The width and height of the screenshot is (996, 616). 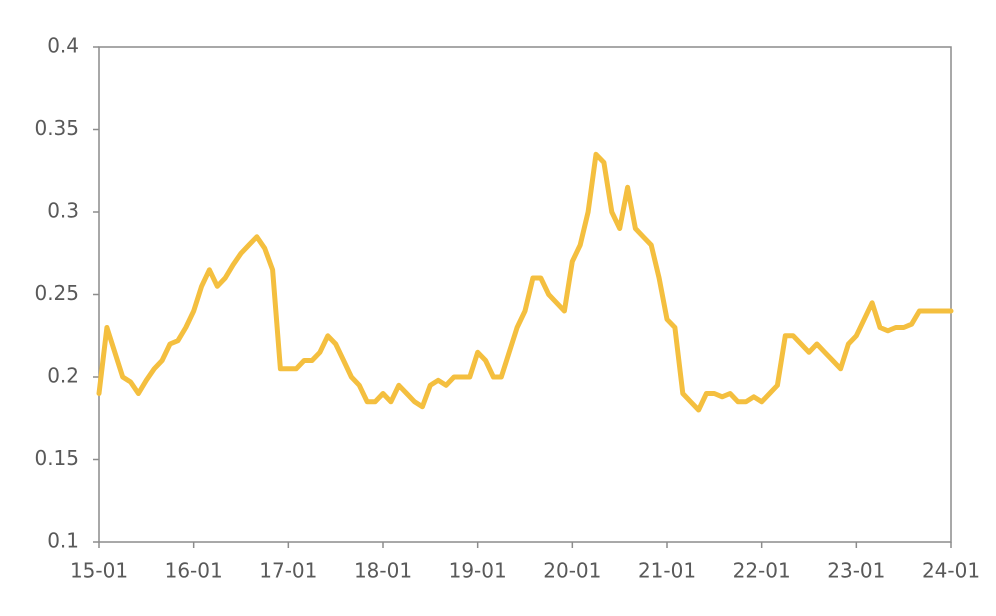 I want to click on x-tick-label: 20-01, so click(x=572, y=571).